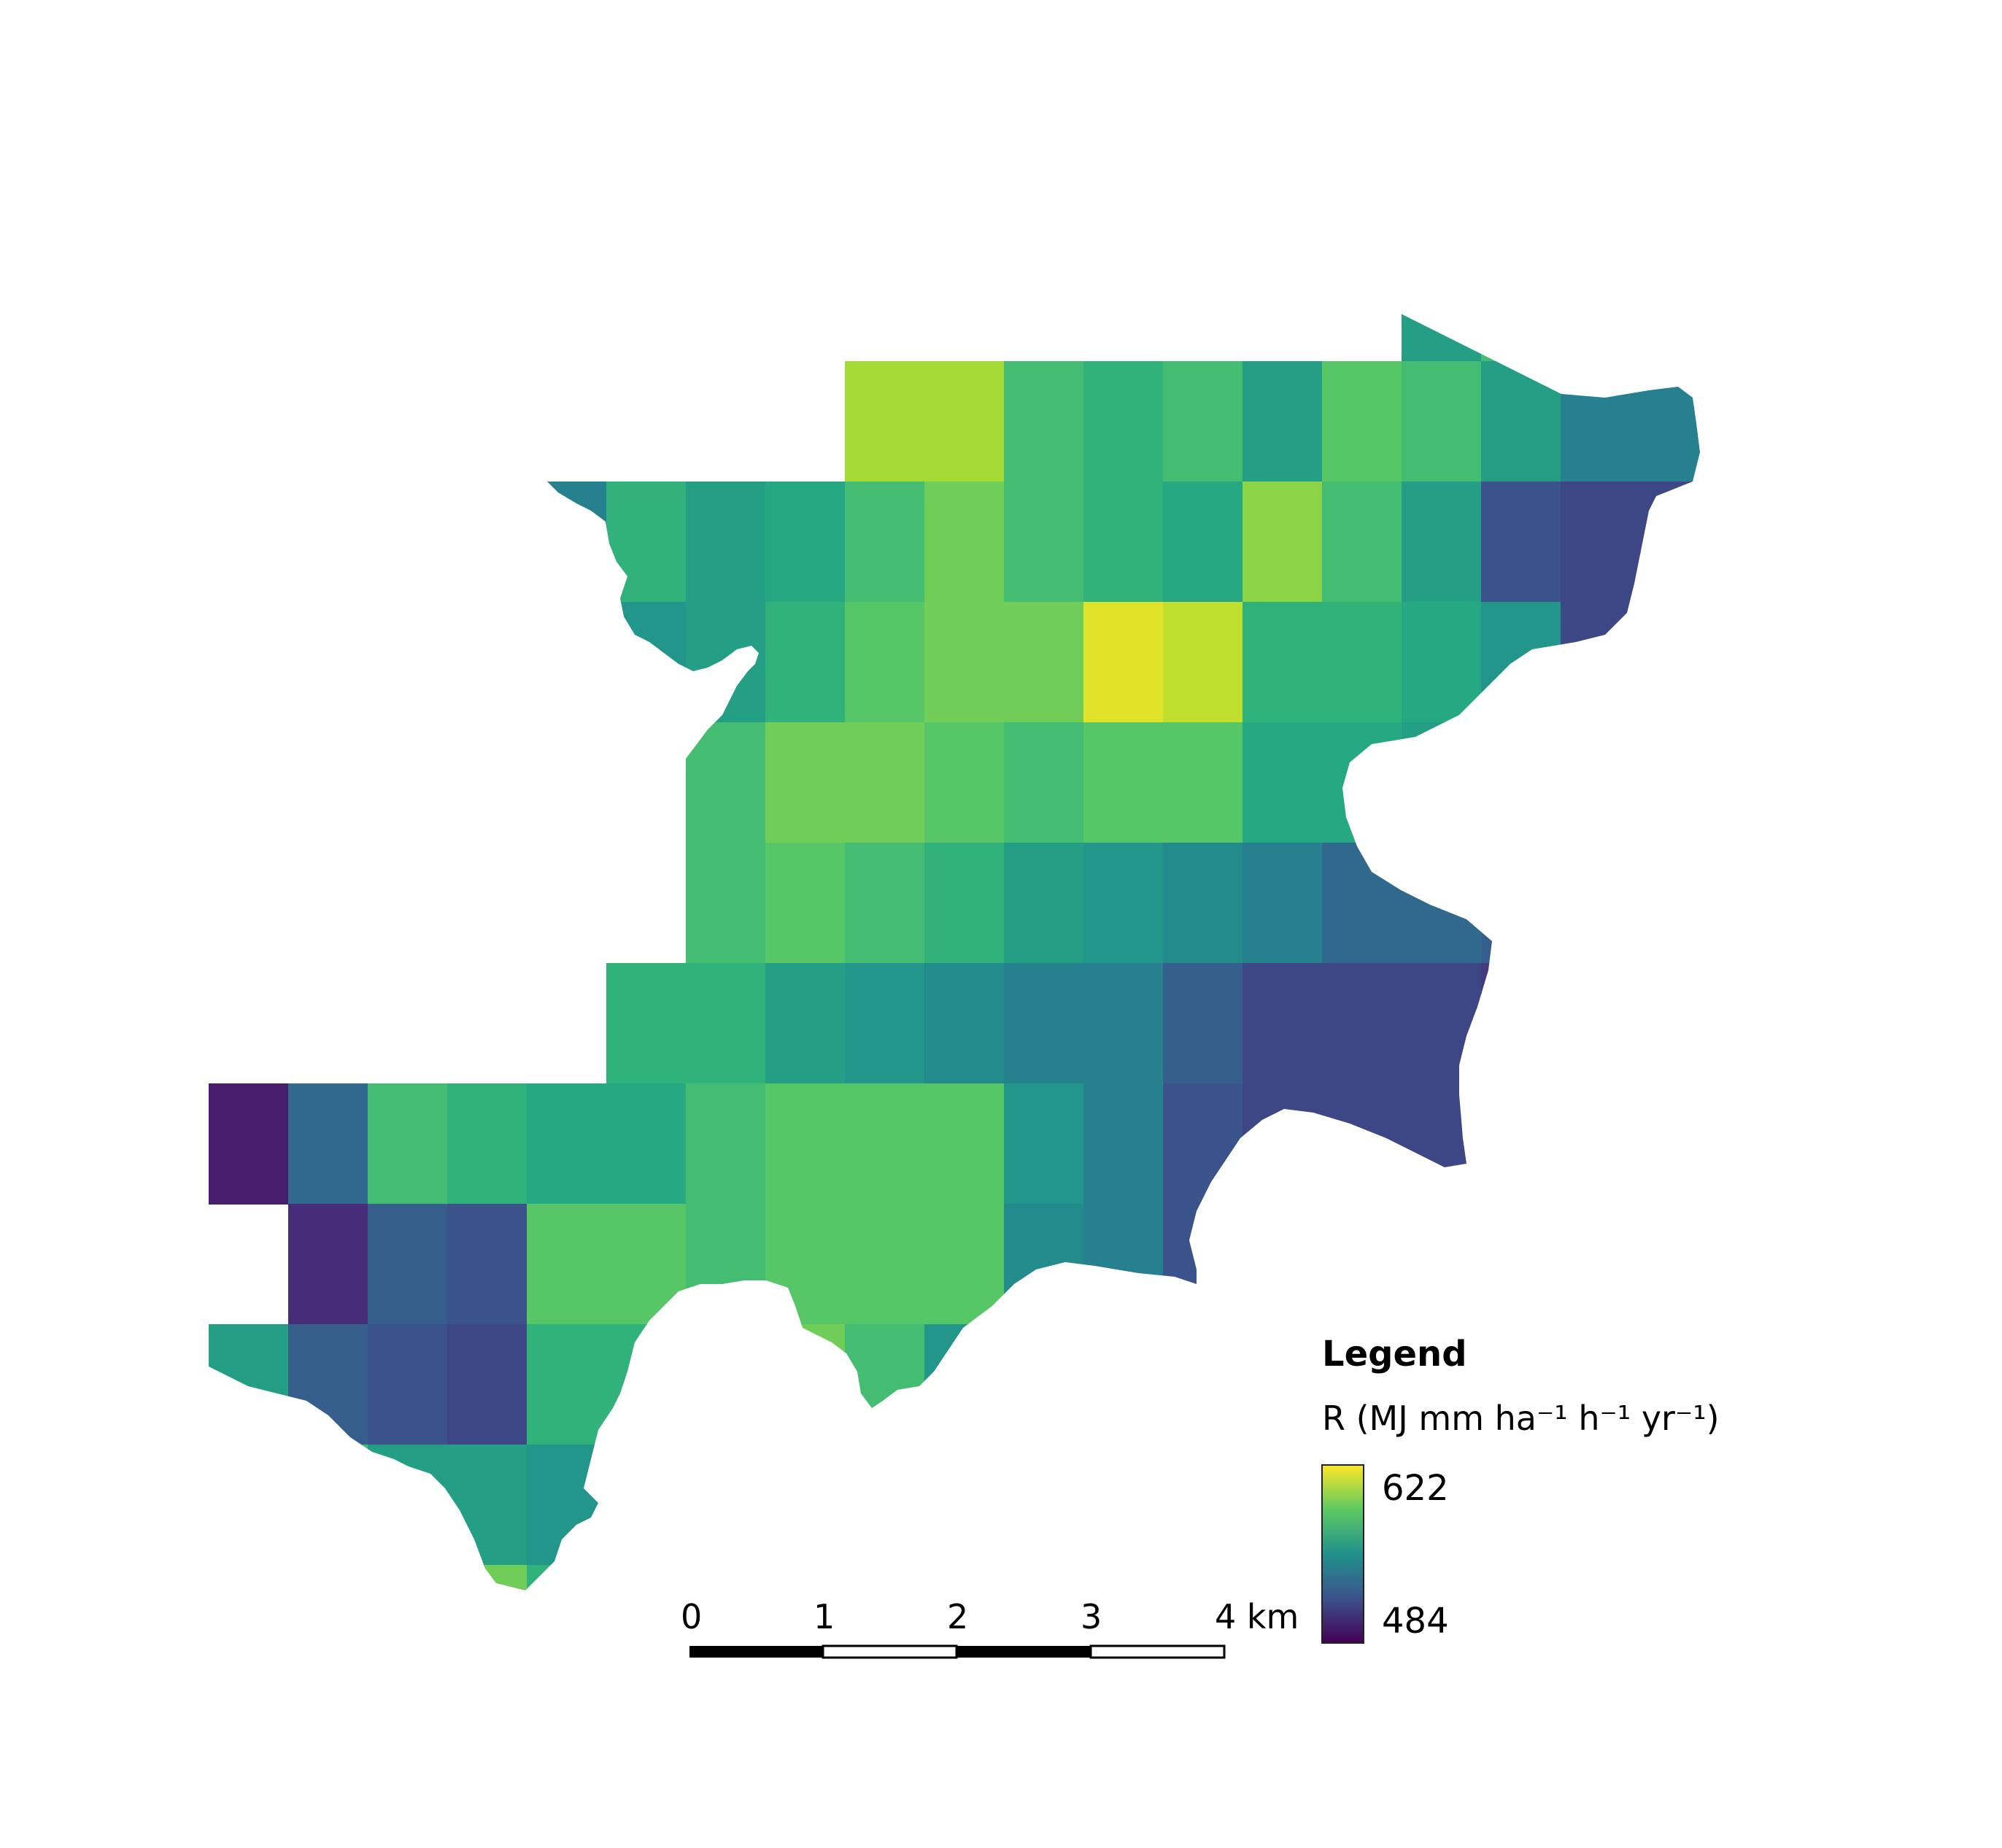  Describe the element at coordinates (1342, 1554) in the screenshot. I see `legend-color-ramp` at that location.